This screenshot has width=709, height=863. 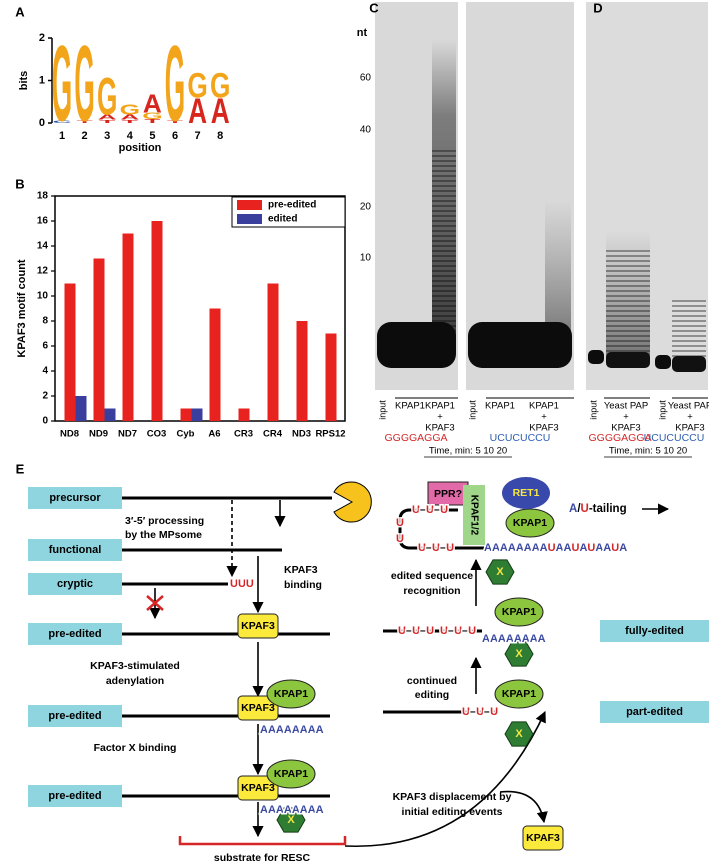 I want to click on legend-swatch, so click(x=249, y=205).